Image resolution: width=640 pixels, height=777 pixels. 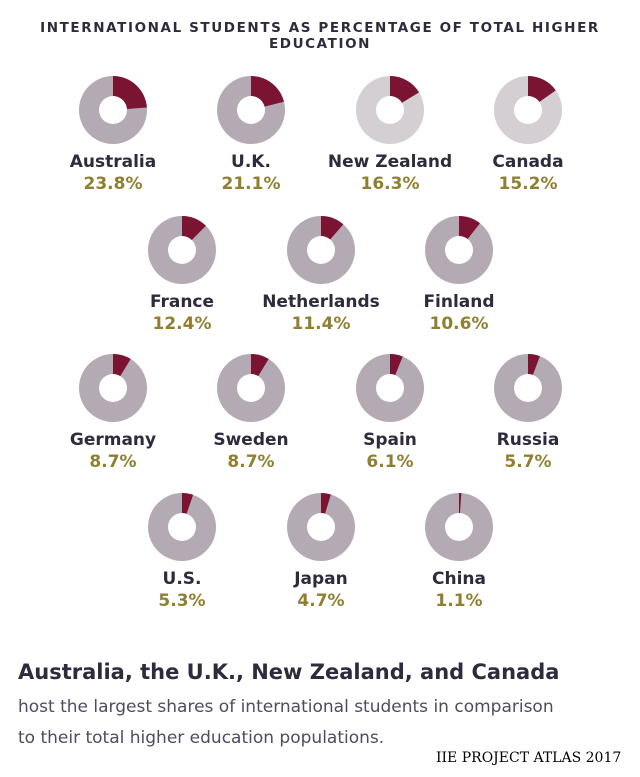 What do you see at coordinates (182, 302) in the screenshot?
I see `country-label: France` at bounding box center [182, 302].